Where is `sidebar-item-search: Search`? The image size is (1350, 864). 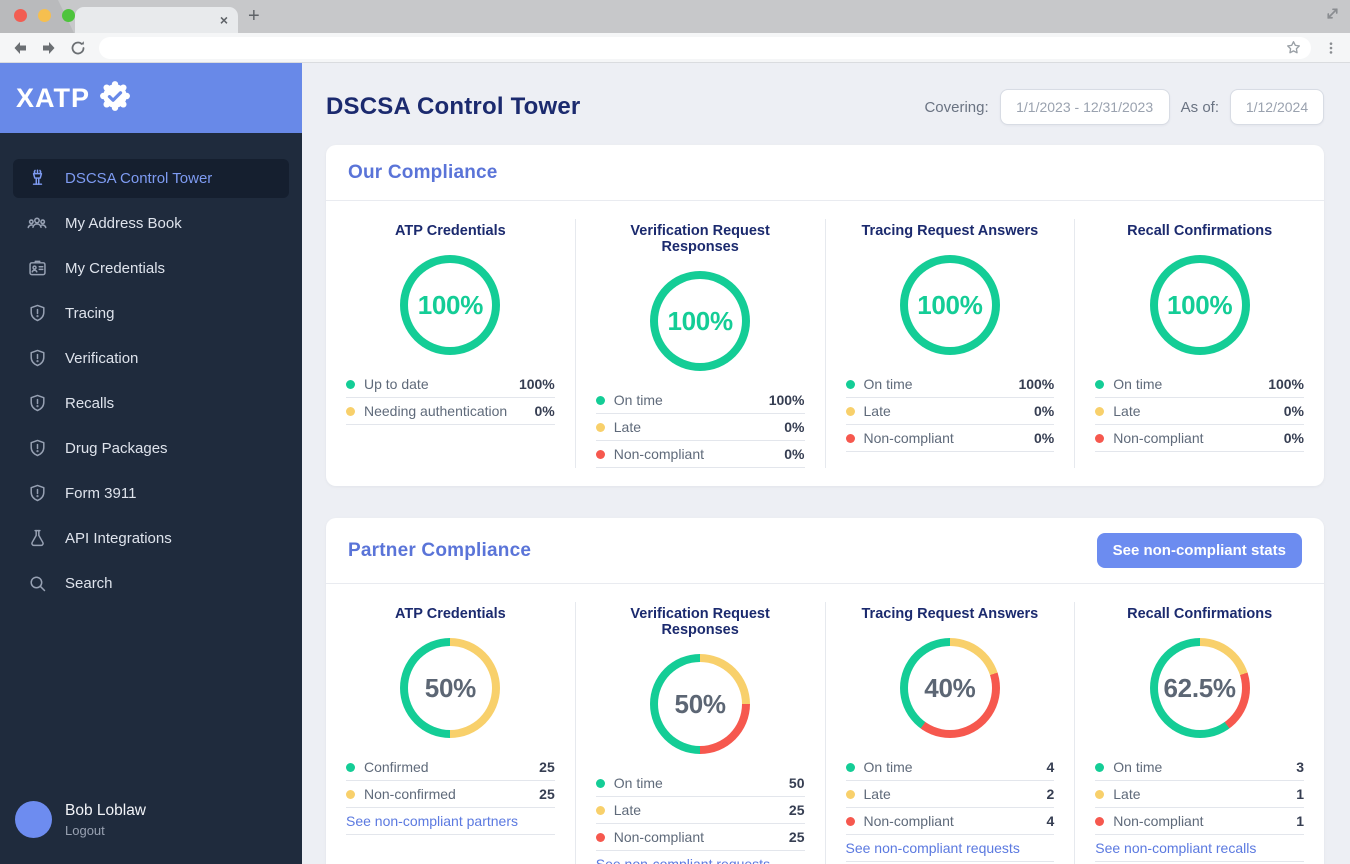 sidebar-item-search: Search is located at coordinates (151, 583).